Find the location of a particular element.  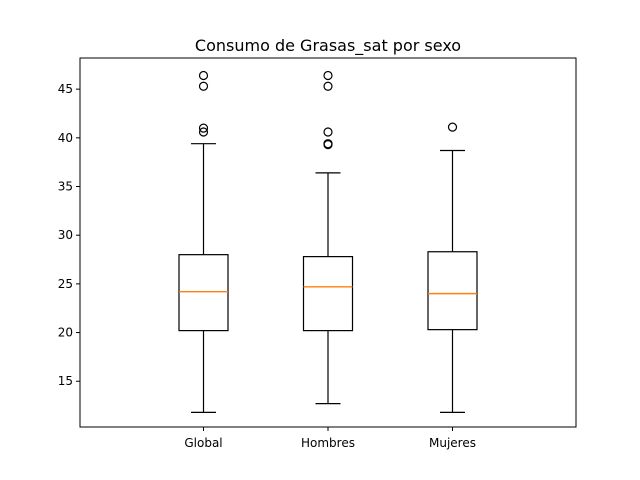

y-tick-label: 20 is located at coordinates (65, 333).